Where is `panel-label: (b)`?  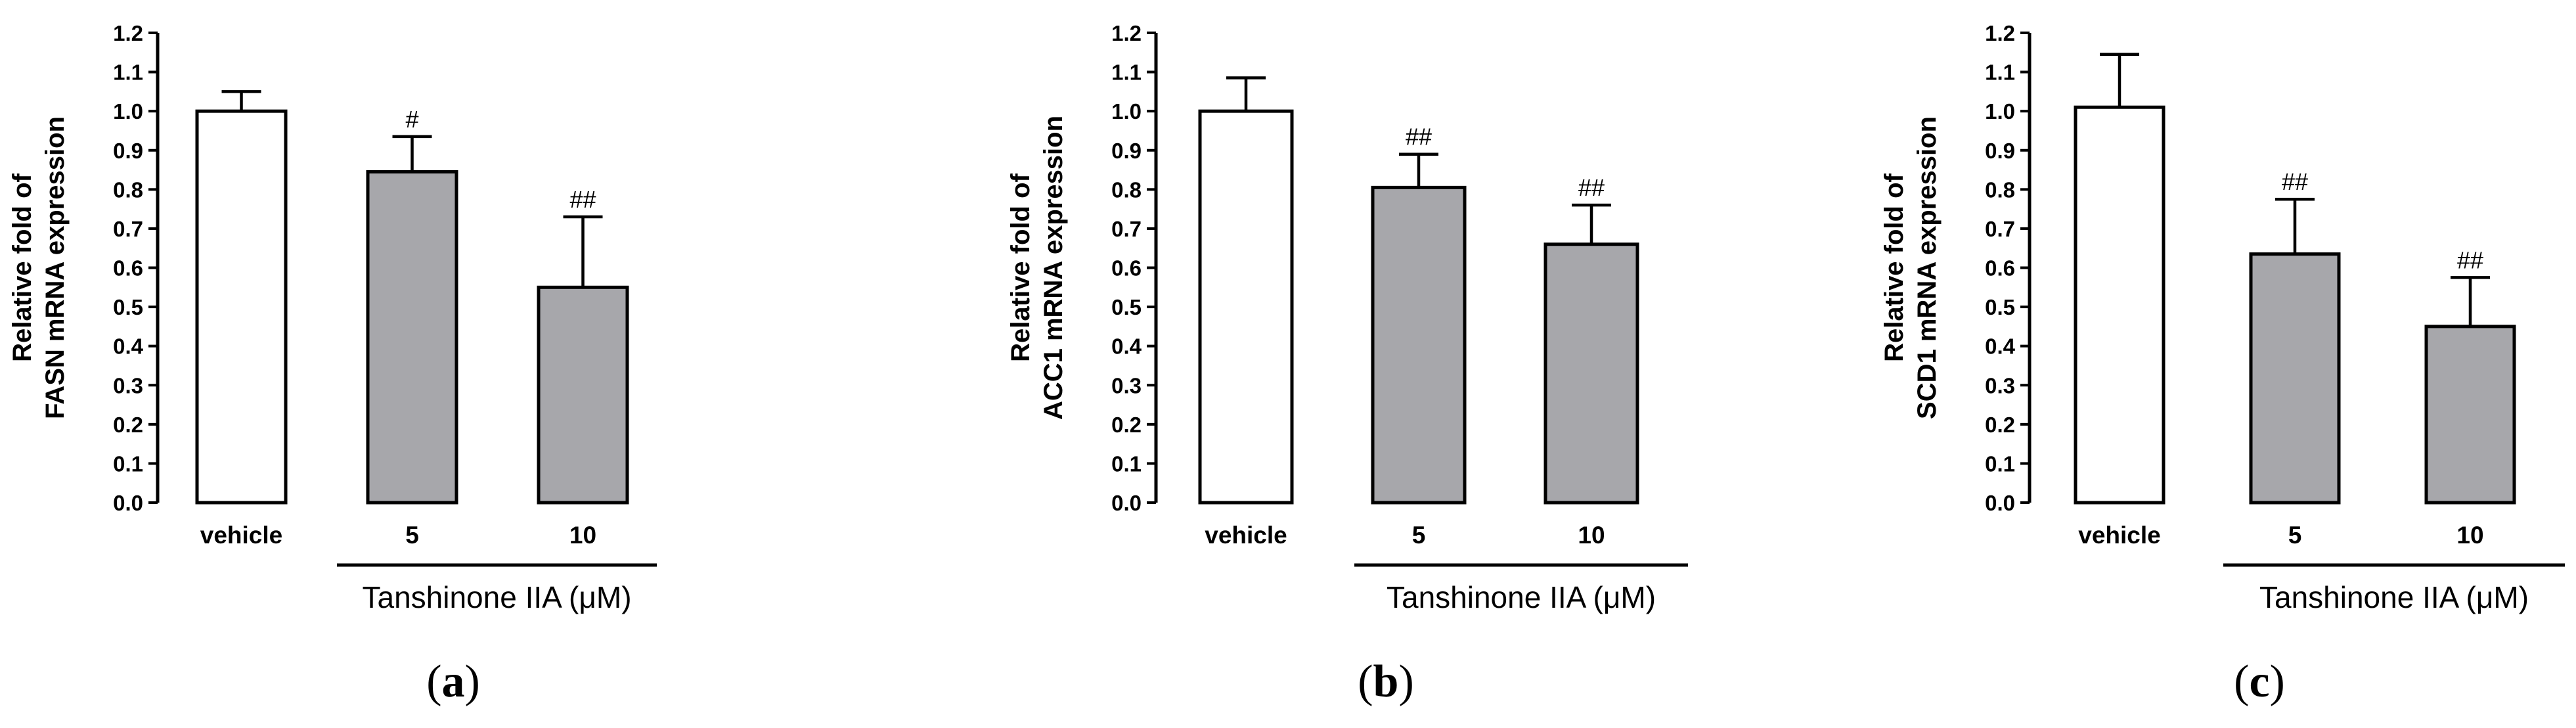
panel-label: (b) is located at coordinates (1386, 681).